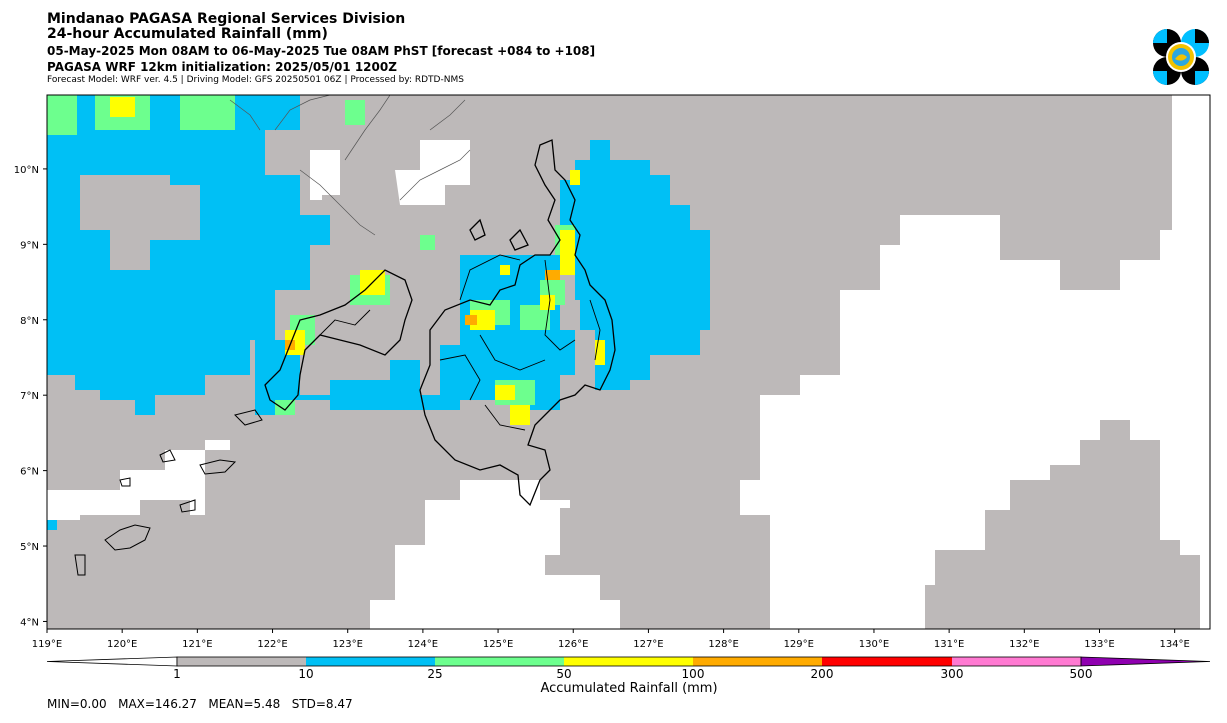  What do you see at coordinates (573, 644) in the screenshot?
I see `lon-tick-label: 126°E` at bounding box center [573, 644].